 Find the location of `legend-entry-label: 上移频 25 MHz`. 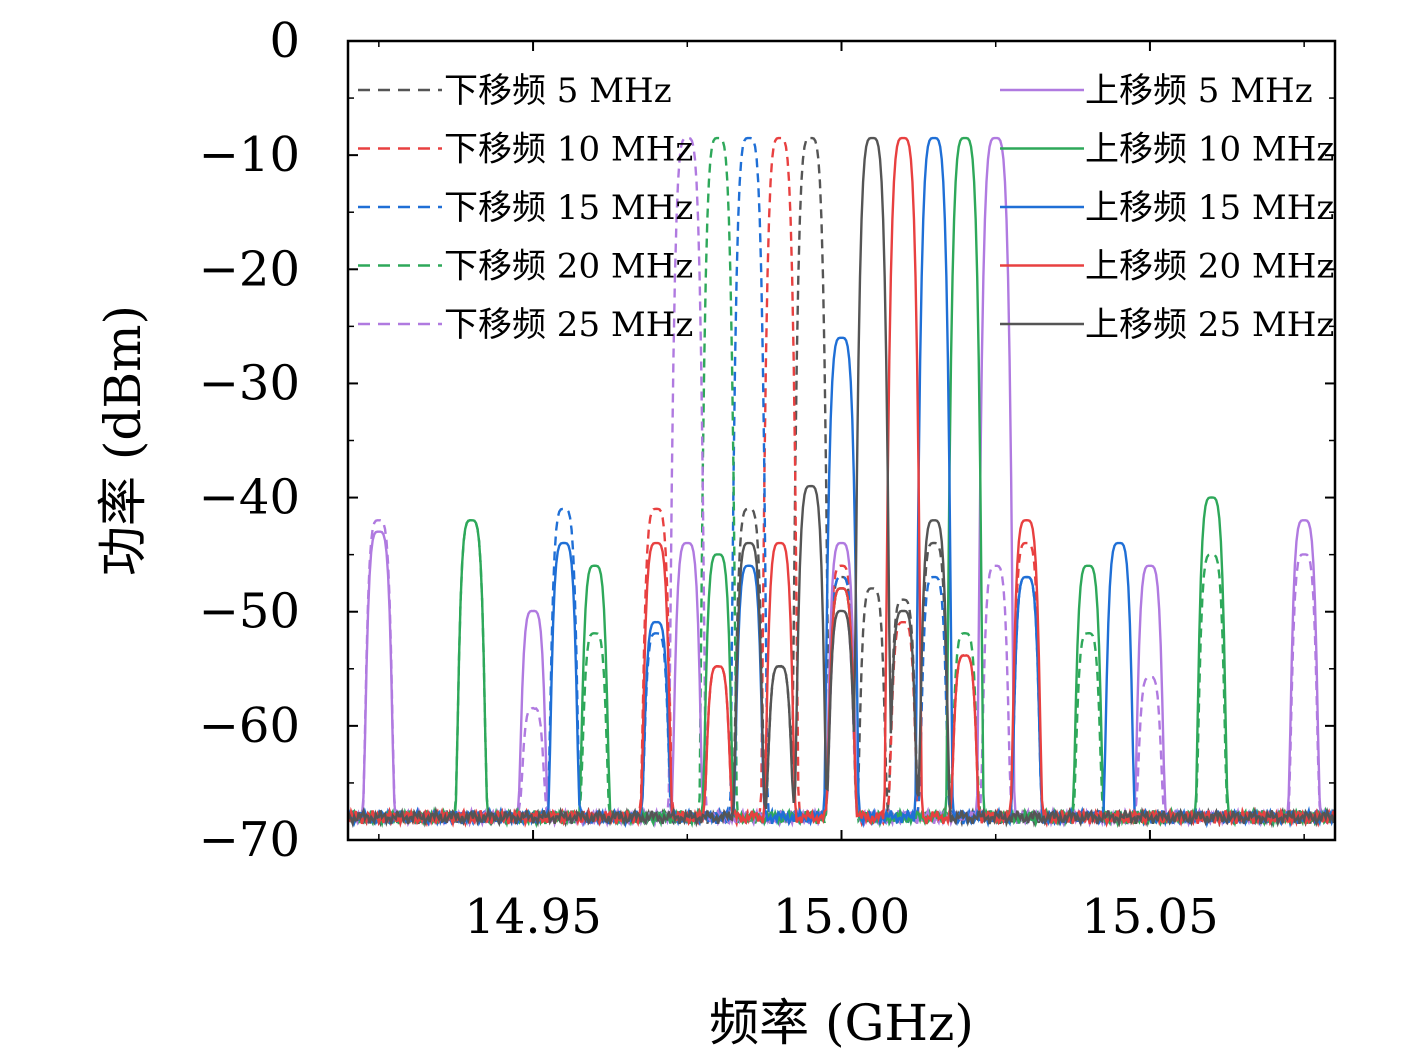

legend-entry-label: 上移频 25 MHz is located at coordinates (1209, 325).